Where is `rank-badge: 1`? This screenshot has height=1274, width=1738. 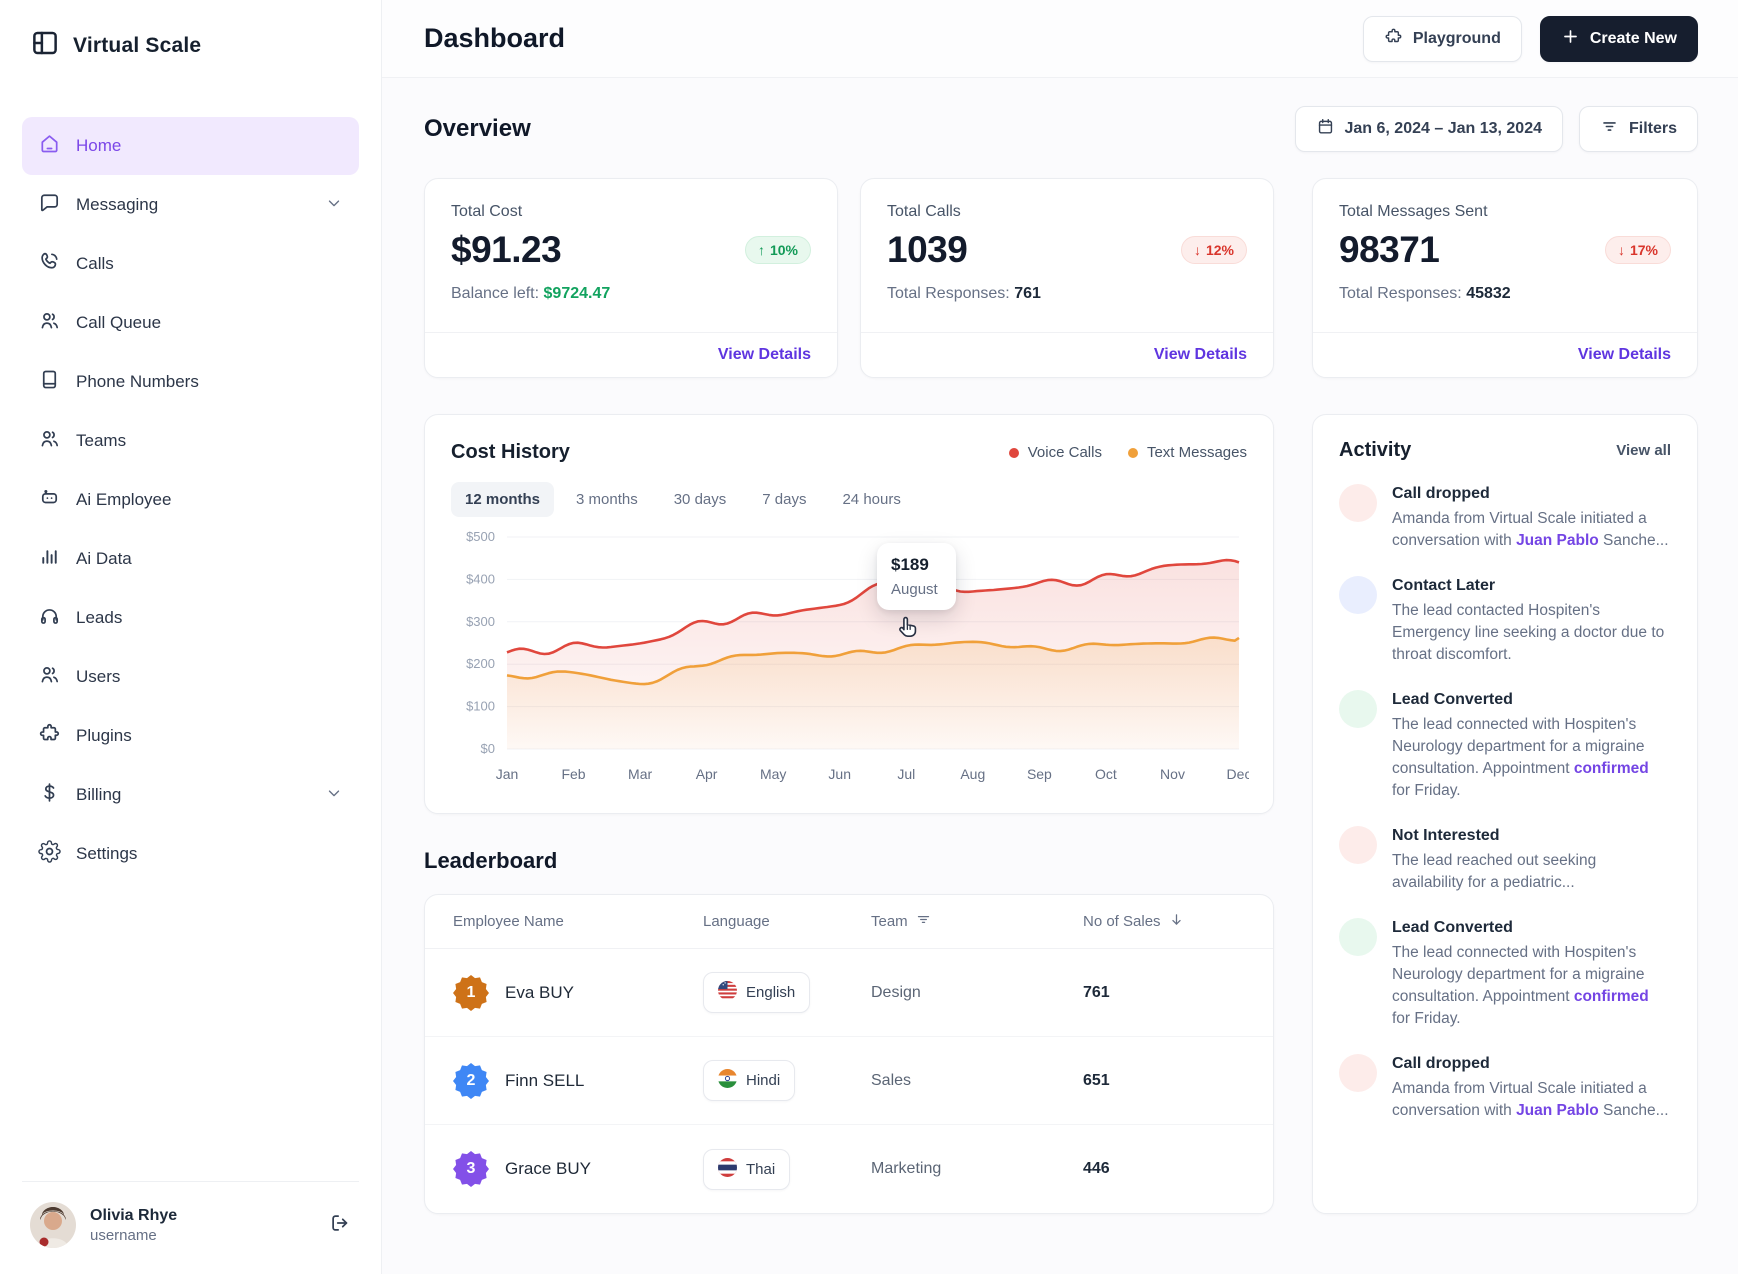
rank-badge: 1 is located at coordinates (471, 992).